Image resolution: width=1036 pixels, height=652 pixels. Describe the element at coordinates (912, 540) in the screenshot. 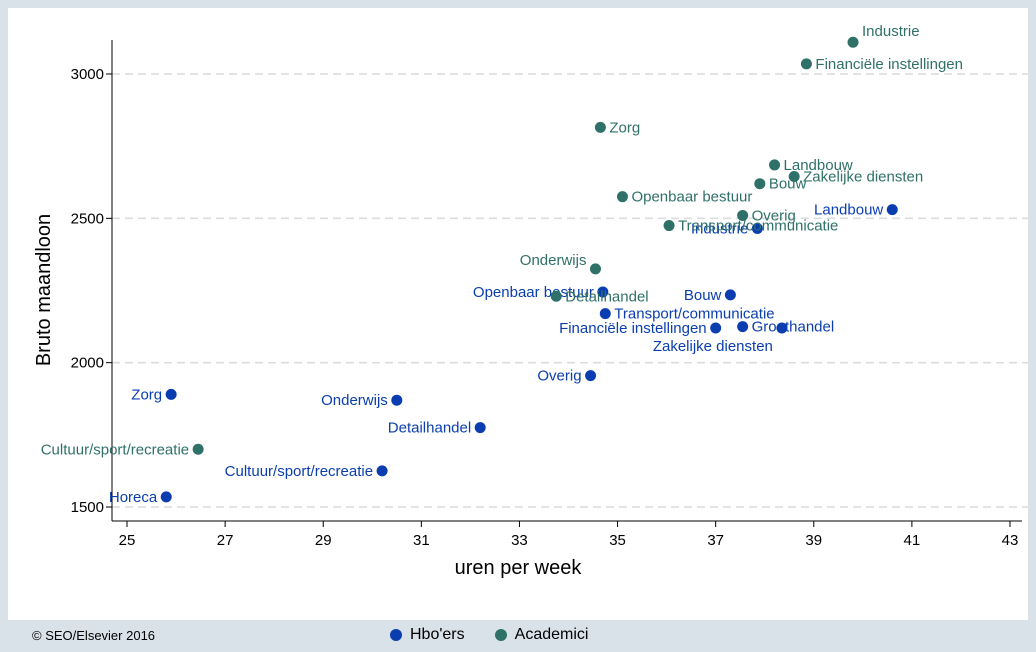

I see `x-tick-label: 41` at that location.